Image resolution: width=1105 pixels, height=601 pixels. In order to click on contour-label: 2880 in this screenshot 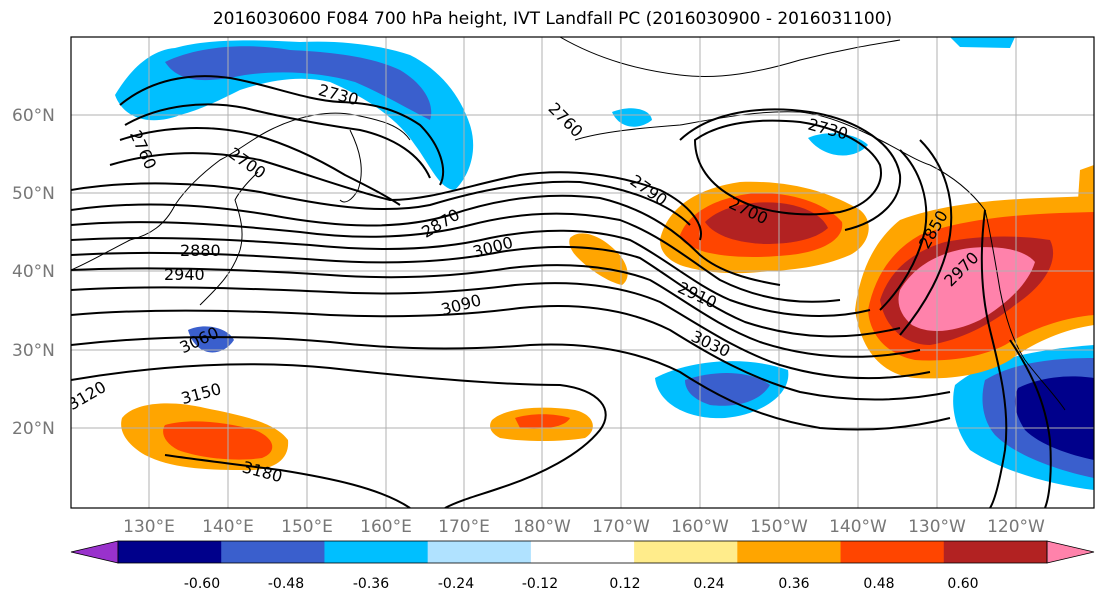, I will do `click(200, 250)`.